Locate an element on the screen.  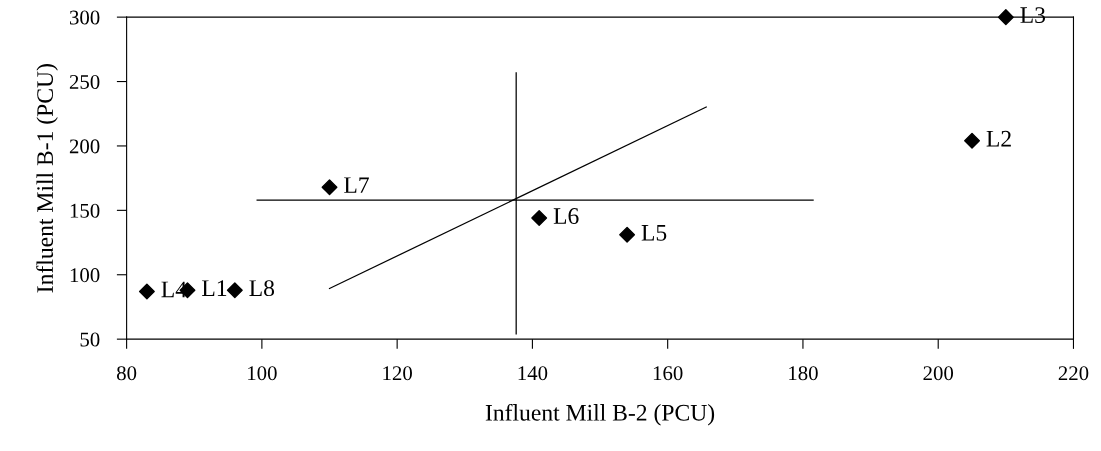
x-tick-label: 160 is located at coordinates (668, 373).